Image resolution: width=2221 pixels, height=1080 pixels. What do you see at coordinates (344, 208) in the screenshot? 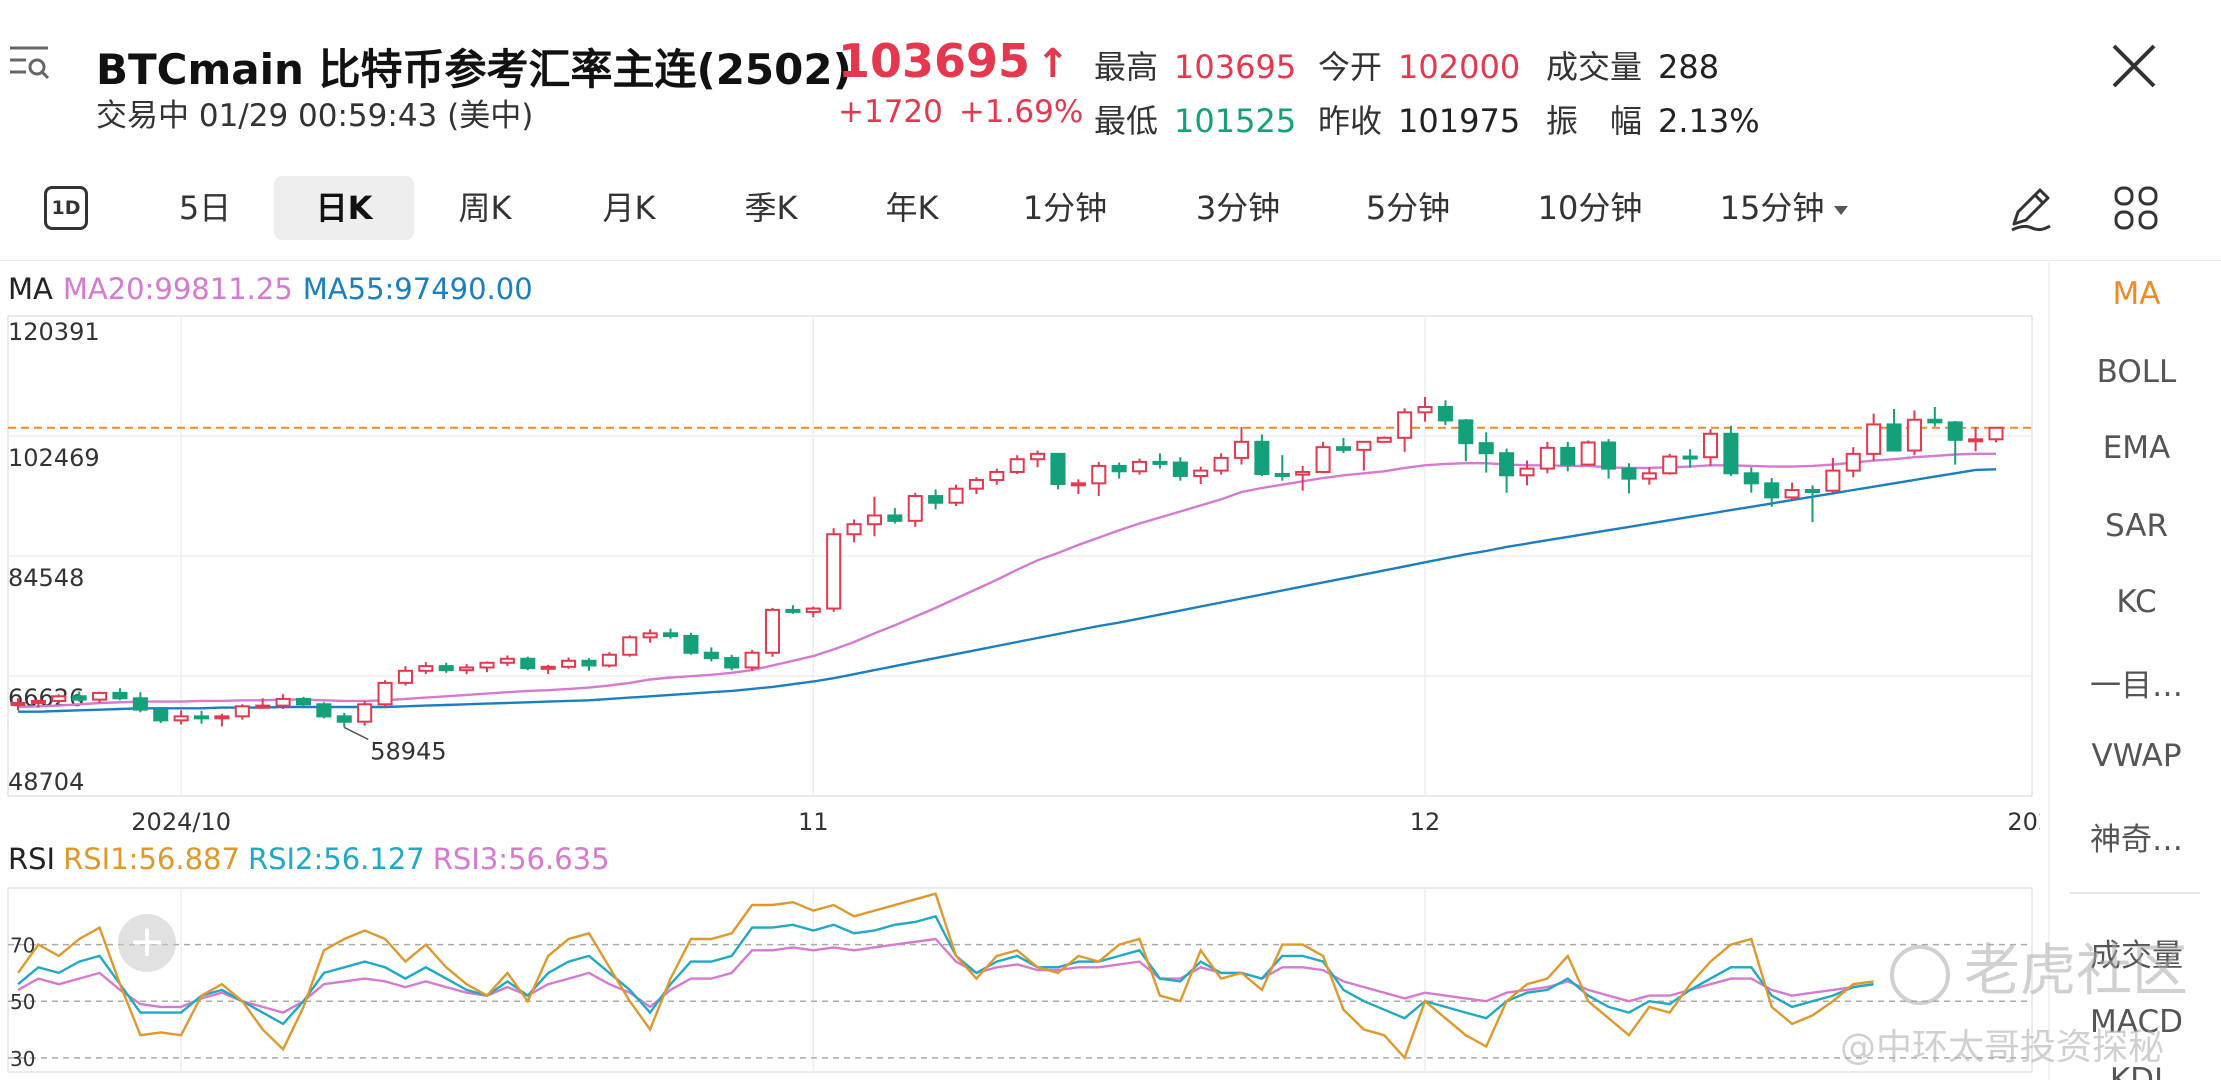
I see `tab-daily-k: 日K` at bounding box center [344, 208].